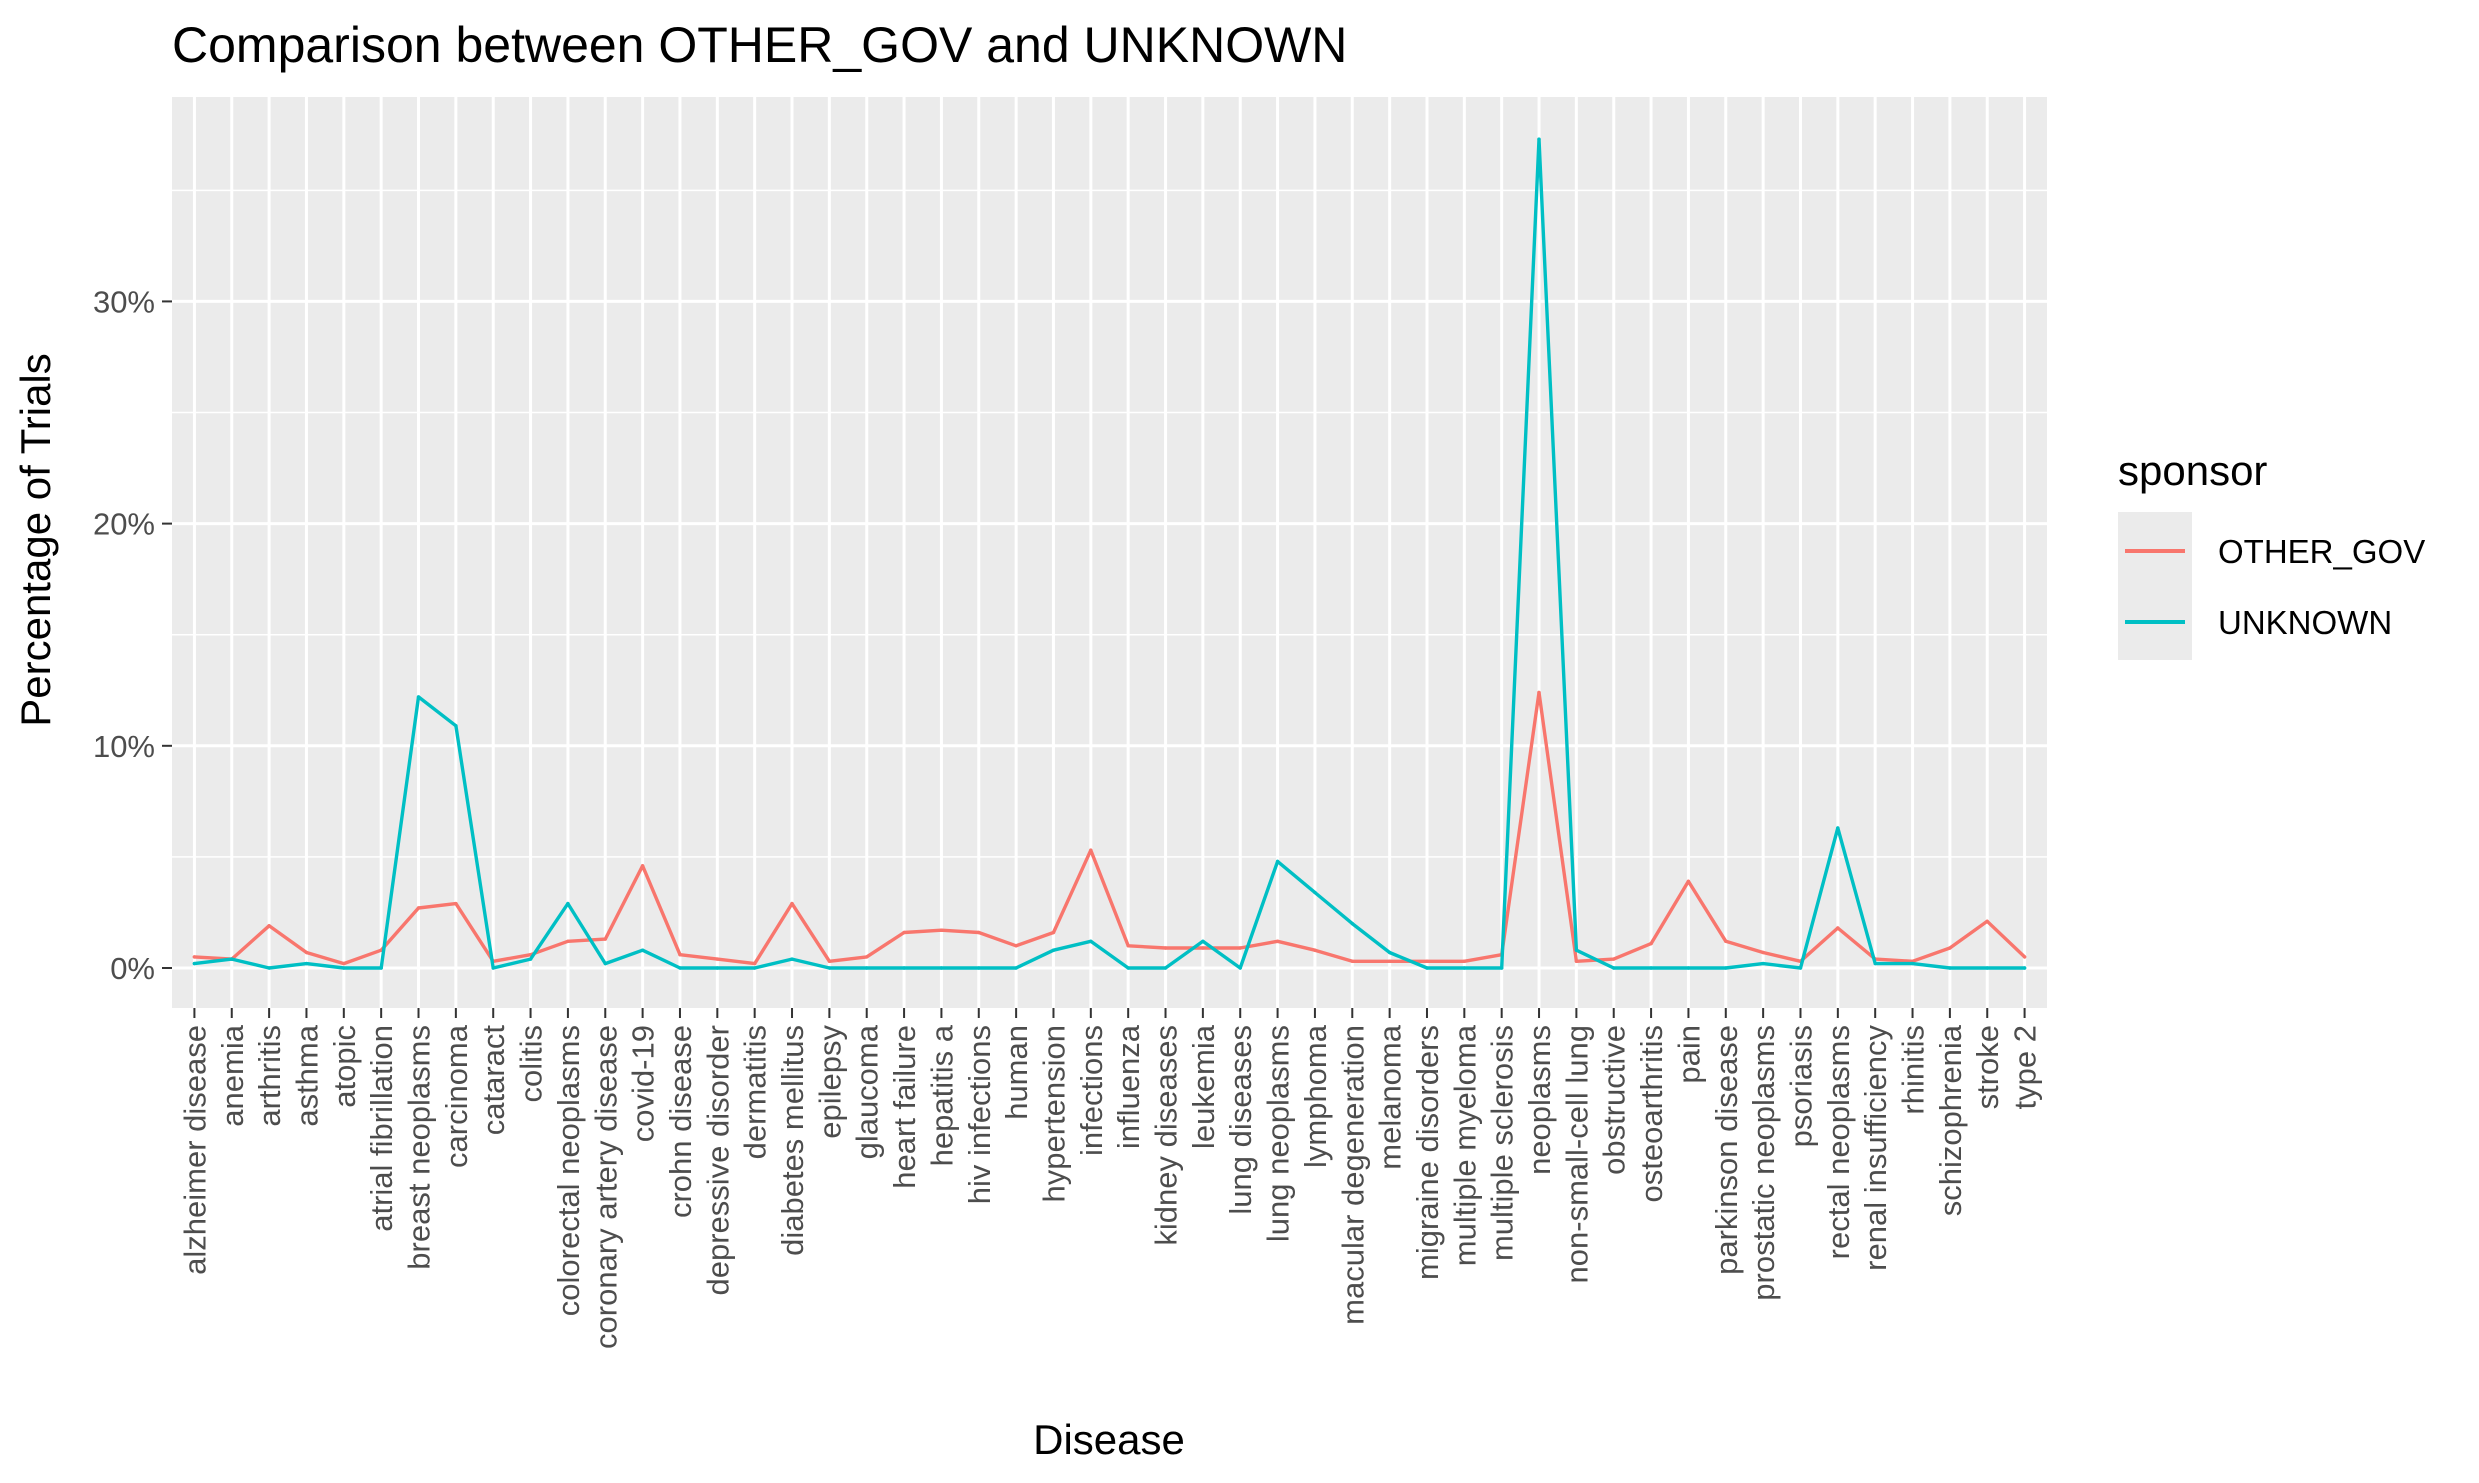  What do you see at coordinates (755, 1092) in the screenshot?
I see `x-tick-label: dermatitis` at bounding box center [755, 1092].